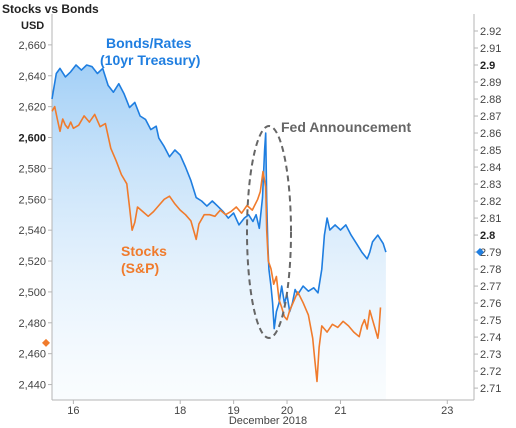 The image size is (516, 428). What do you see at coordinates (490, 151) in the screenshot?
I see `right-tick-label: 2.85` at bounding box center [490, 151].